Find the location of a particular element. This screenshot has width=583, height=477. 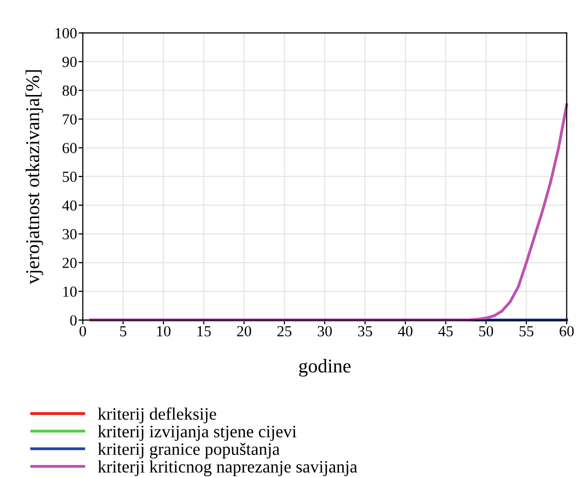

y-tick-label: 80 is located at coordinates (69, 90).